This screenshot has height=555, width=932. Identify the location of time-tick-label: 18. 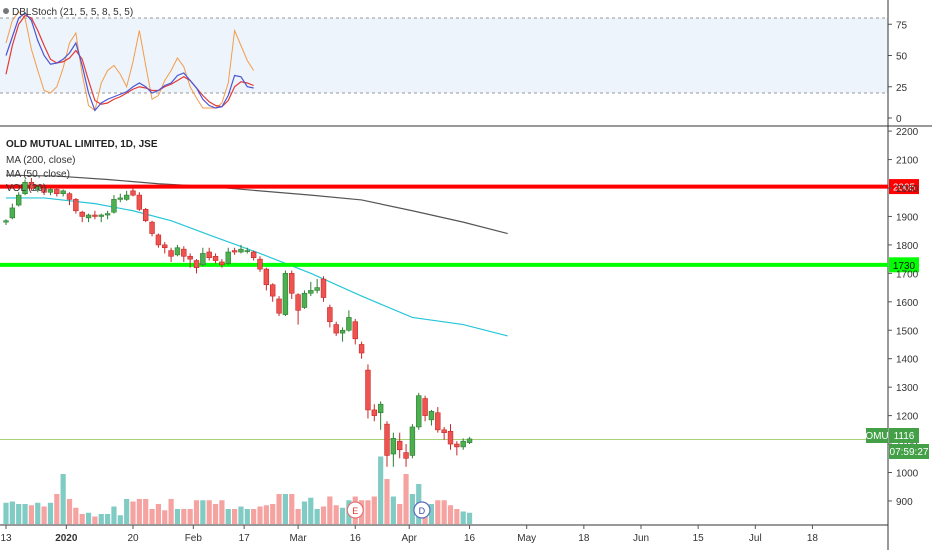
(813, 538).